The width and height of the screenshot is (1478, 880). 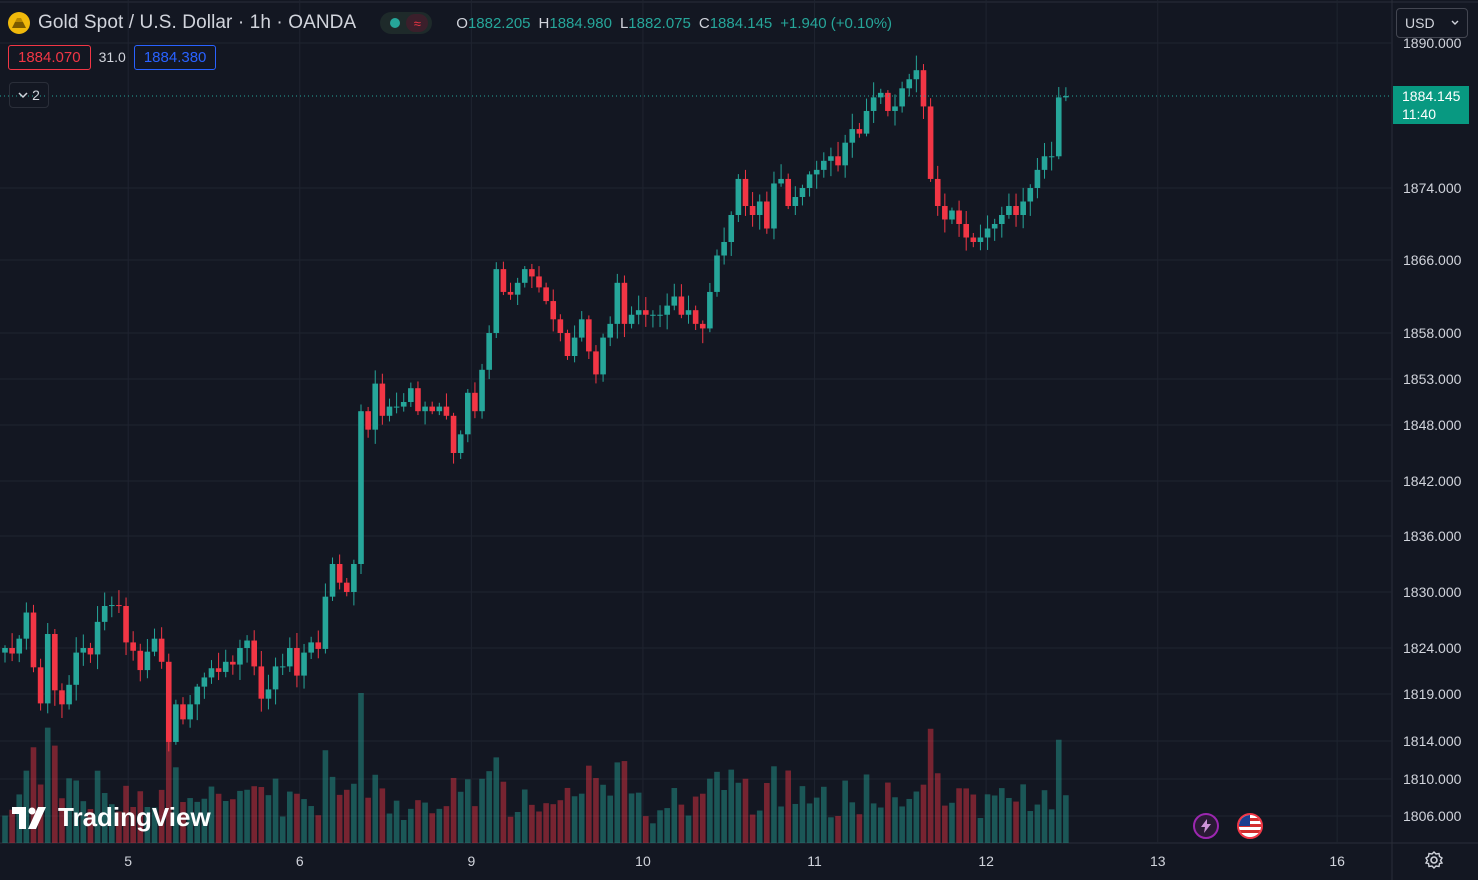 I want to click on currency-select: USD, so click(x=1432, y=23).